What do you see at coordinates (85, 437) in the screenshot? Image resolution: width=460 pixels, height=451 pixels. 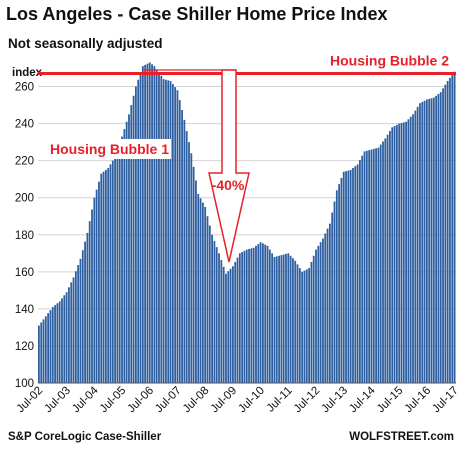 I see `source-note: S&P CoreLogic Case-Shiller` at bounding box center [85, 437].